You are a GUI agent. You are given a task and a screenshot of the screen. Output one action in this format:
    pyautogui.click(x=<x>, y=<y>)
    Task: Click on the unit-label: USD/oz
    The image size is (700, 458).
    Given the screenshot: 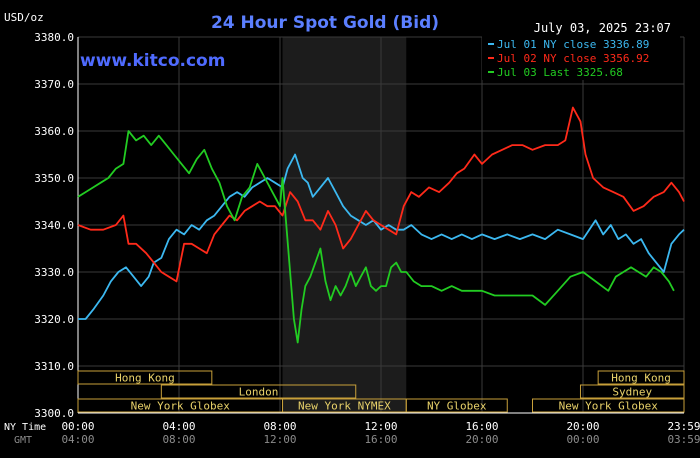 What is the action you would take?
    pyautogui.click(x=24, y=17)
    